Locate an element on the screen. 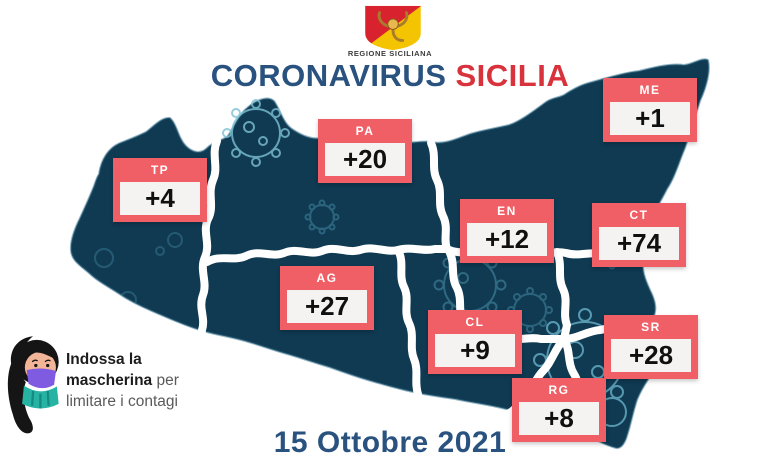 The height and width of the screenshot is (470, 780). province-value: +27 is located at coordinates (327, 306).